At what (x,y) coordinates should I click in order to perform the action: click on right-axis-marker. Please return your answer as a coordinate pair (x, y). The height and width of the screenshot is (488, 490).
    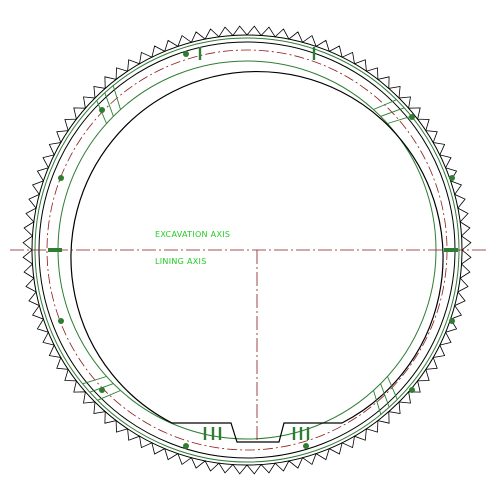
    Looking at the image, I should click on (451, 250).